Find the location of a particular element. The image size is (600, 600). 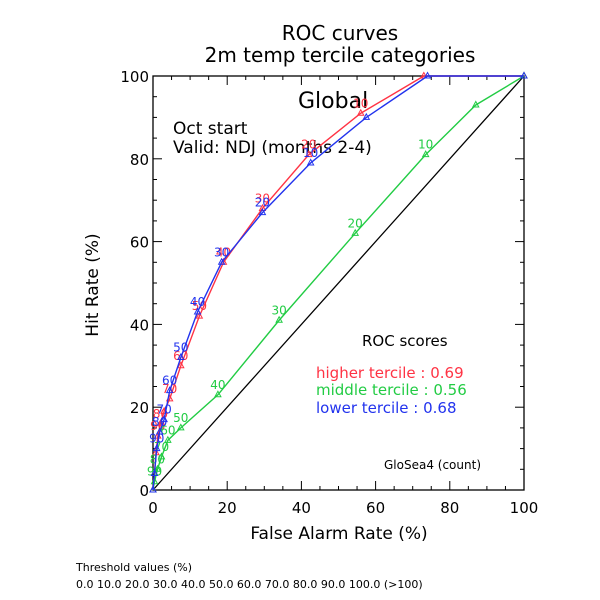

y-axis-label: Hit Rate (%) is located at coordinates (93, 284).